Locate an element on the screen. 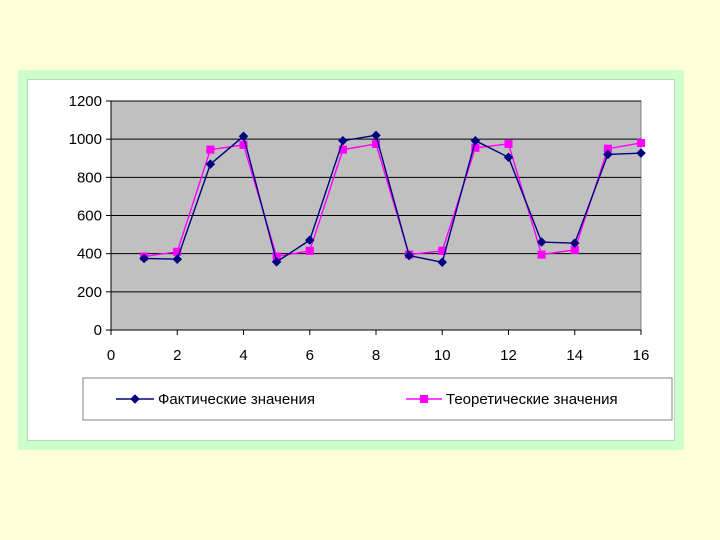 This screenshot has height=540, width=720. x-tick-label: 8 is located at coordinates (376, 355).